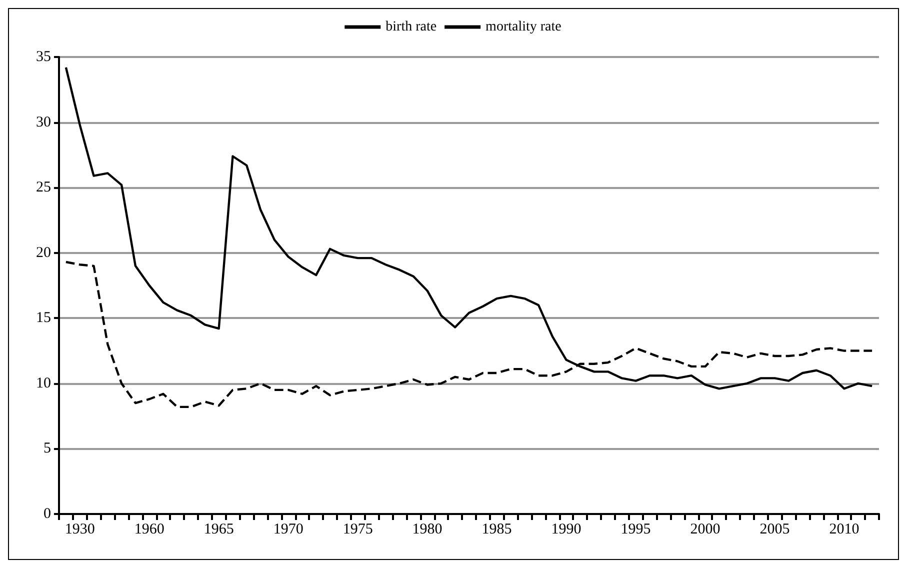  Describe the element at coordinates (47, 514) in the screenshot. I see `y-tick-label: 0` at that location.